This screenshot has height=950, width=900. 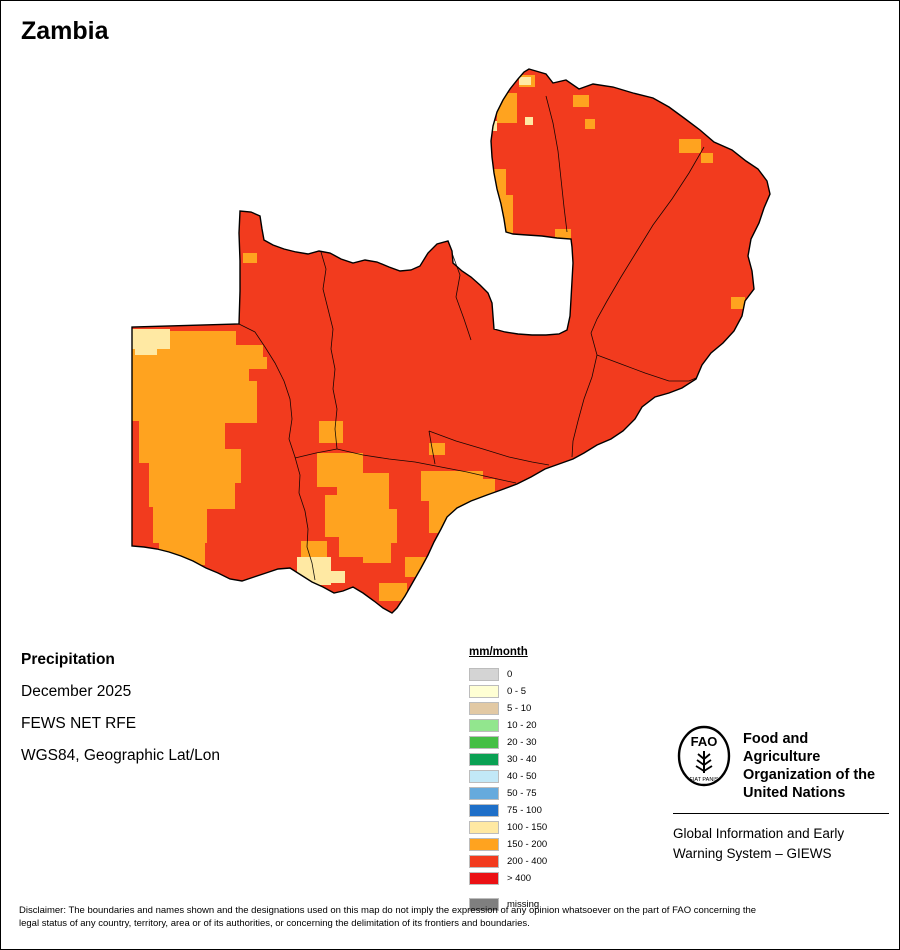 What do you see at coordinates (65, 31) in the screenshot?
I see `page-title: Zambia` at bounding box center [65, 31].